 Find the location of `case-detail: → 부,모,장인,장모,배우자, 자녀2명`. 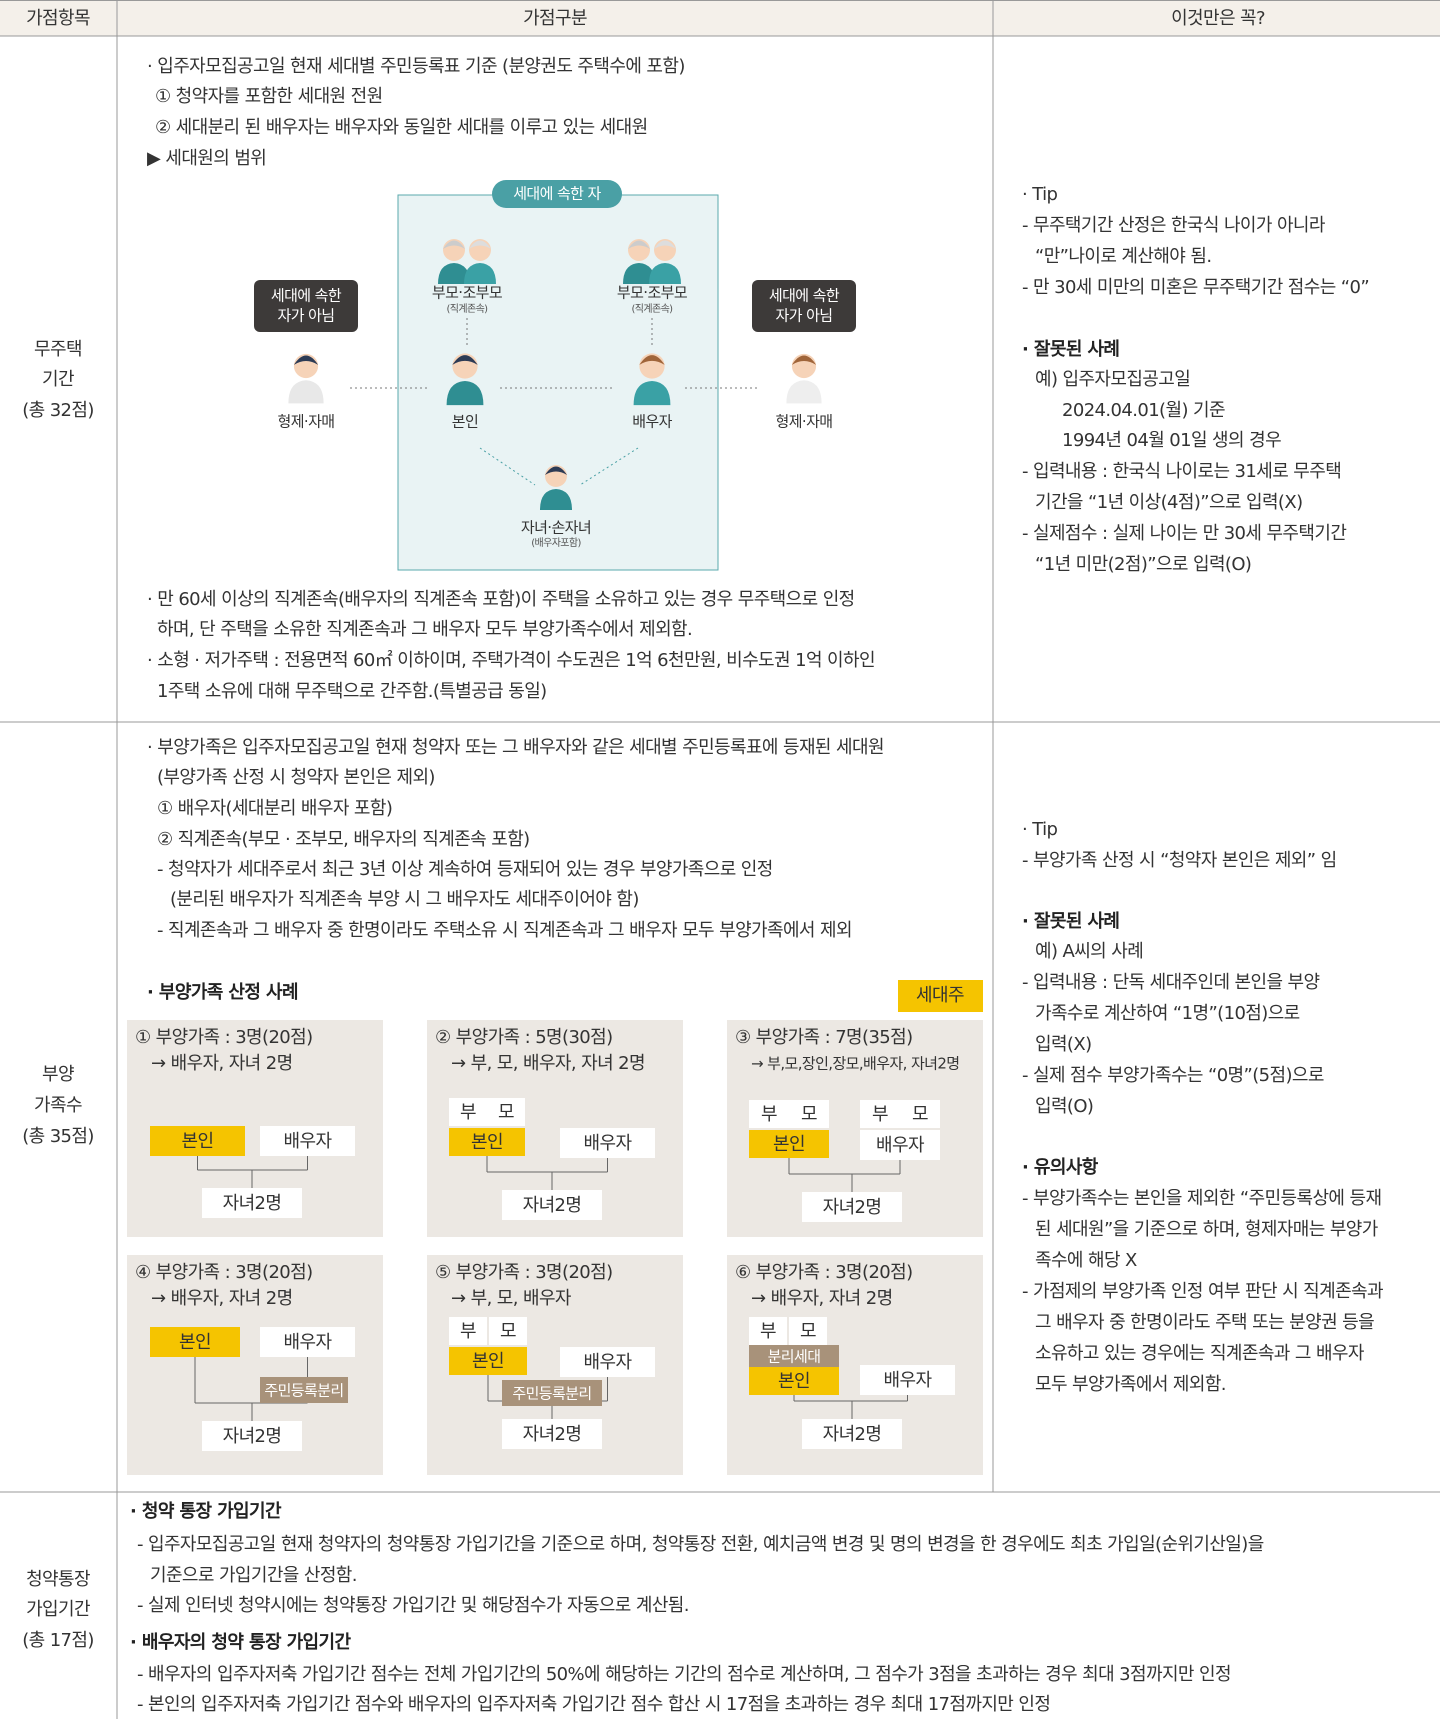

case-detail: → 부,모,장인,장모,배우자, 자녀2명 is located at coordinates (855, 1064).